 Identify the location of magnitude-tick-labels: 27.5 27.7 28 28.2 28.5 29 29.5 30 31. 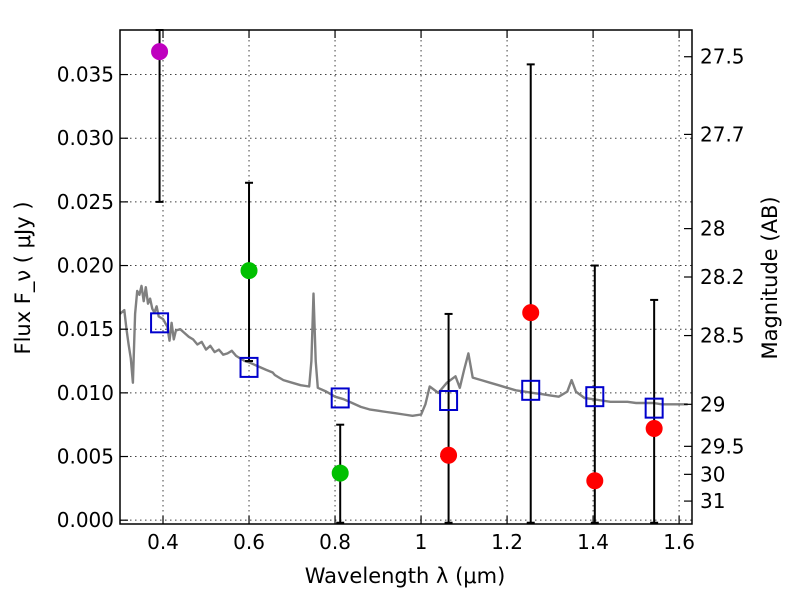
(722, 279).